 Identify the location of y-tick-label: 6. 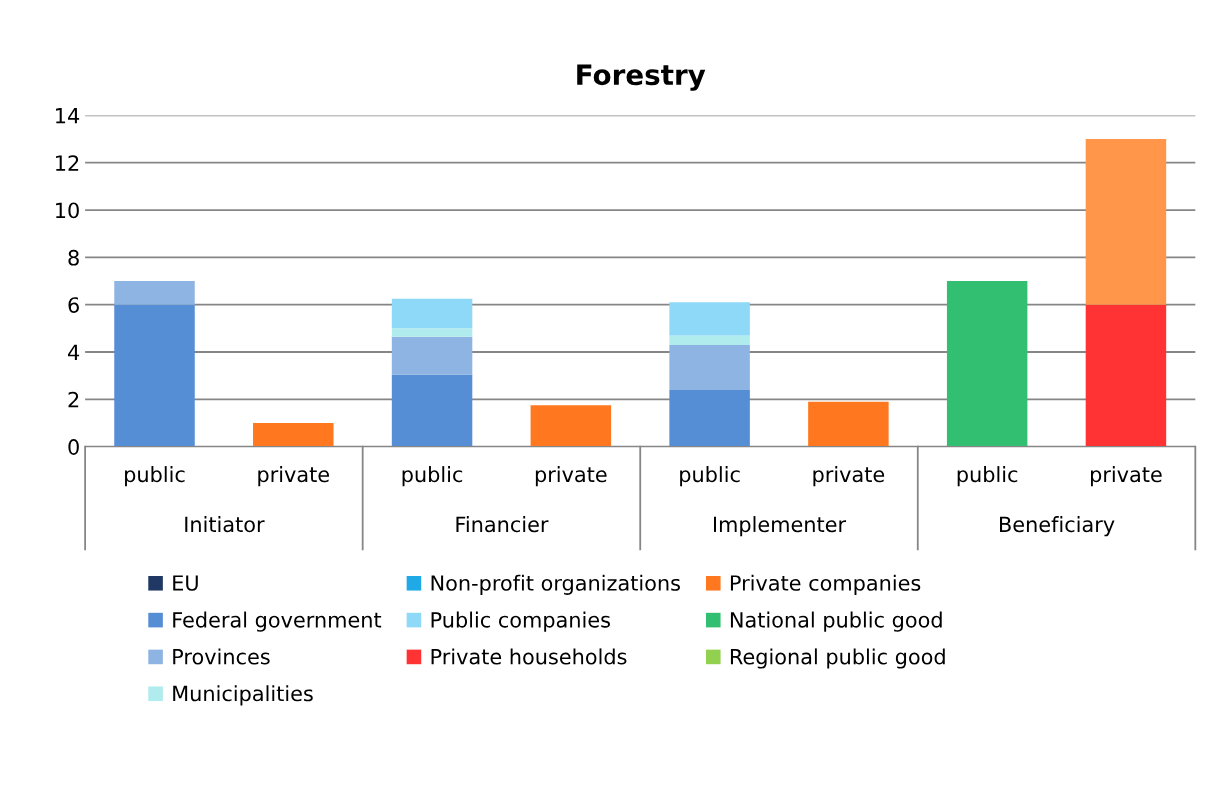
(73, 305).